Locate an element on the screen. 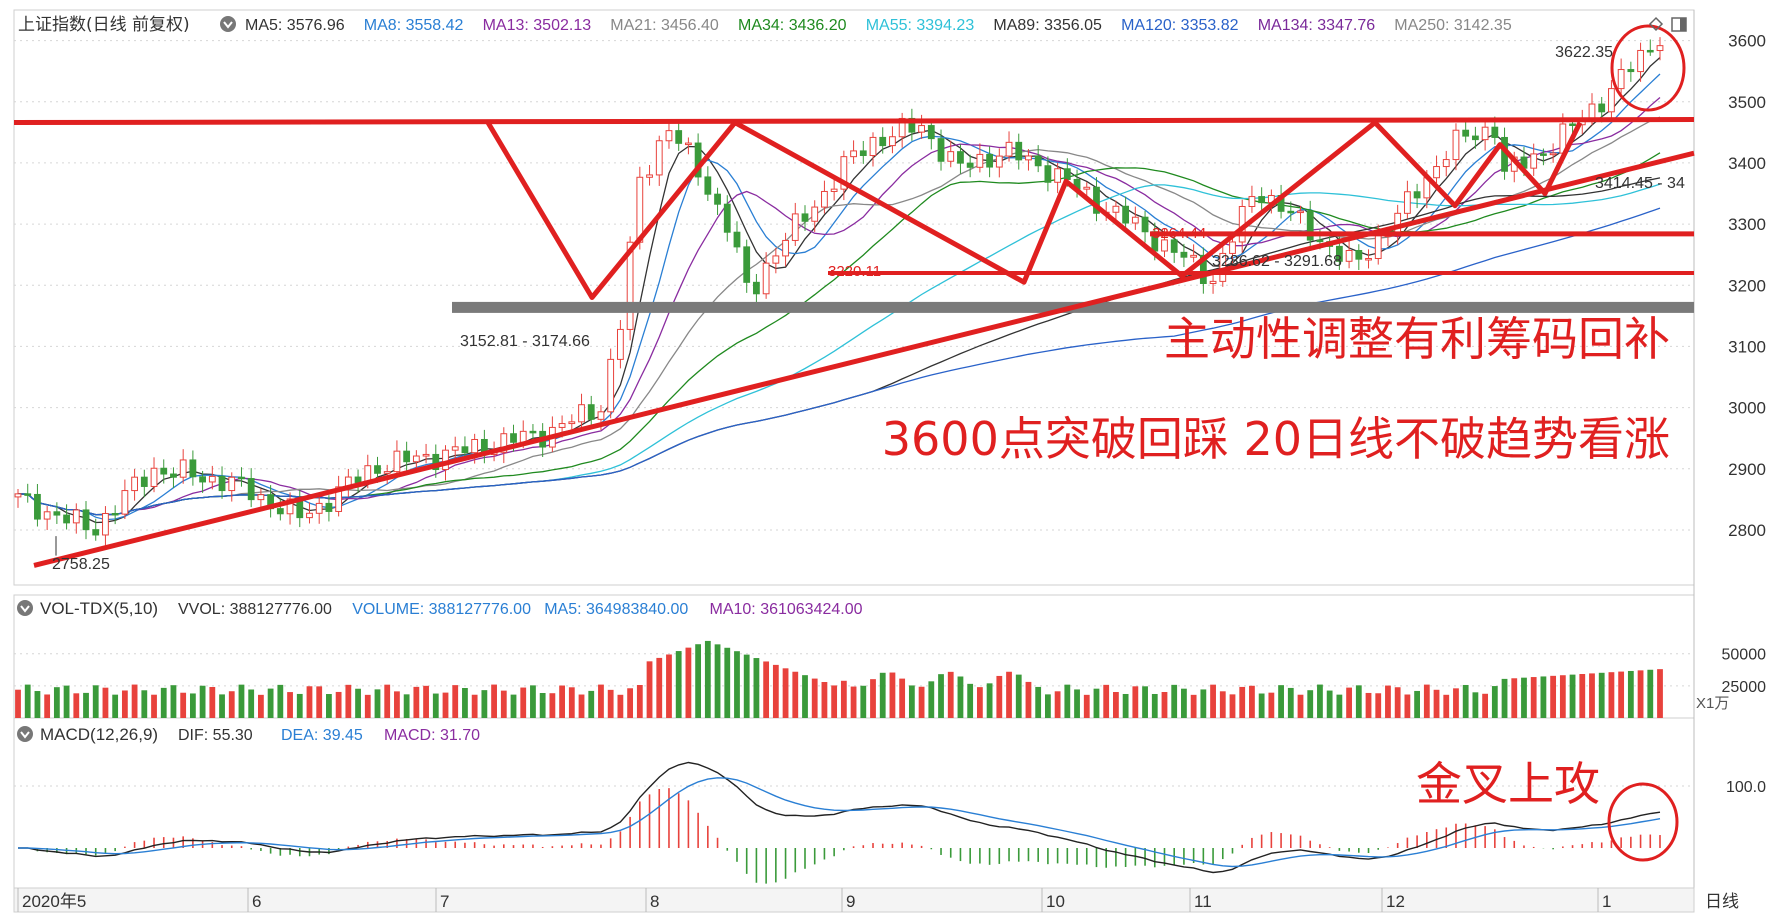 The height and width of the screenshot is (922, 1778). ma-legend-item: MA13: 3502.13 is located at coordinates (537, 25).